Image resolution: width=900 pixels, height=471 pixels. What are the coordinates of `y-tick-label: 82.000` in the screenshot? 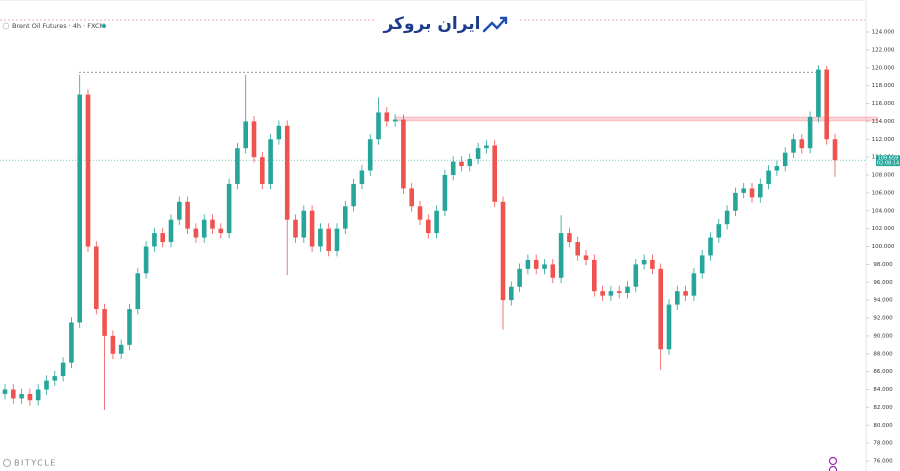 It's located at (883, 408).